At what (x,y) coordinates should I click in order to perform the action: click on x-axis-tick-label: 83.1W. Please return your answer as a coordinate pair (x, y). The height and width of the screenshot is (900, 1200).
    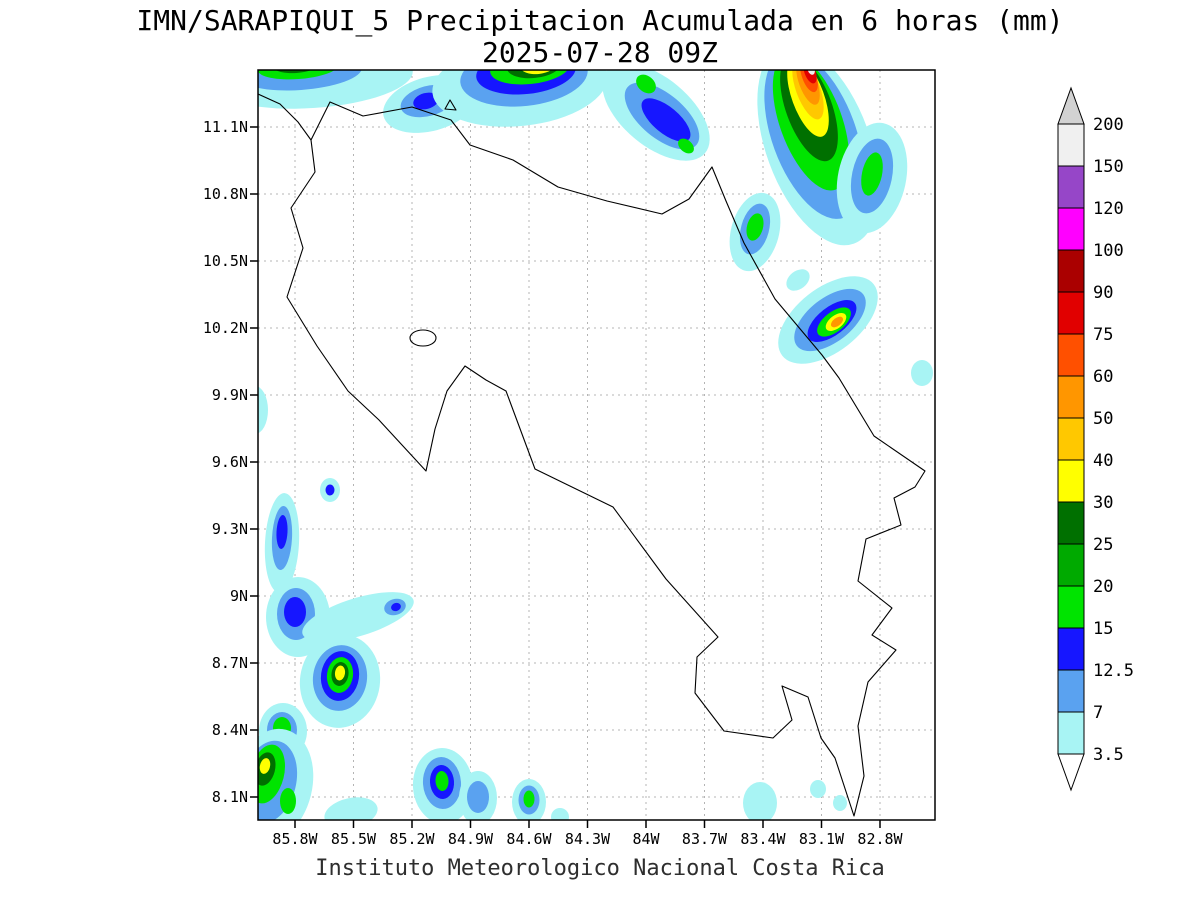
    Looking at the image, I should click on (821, 839).